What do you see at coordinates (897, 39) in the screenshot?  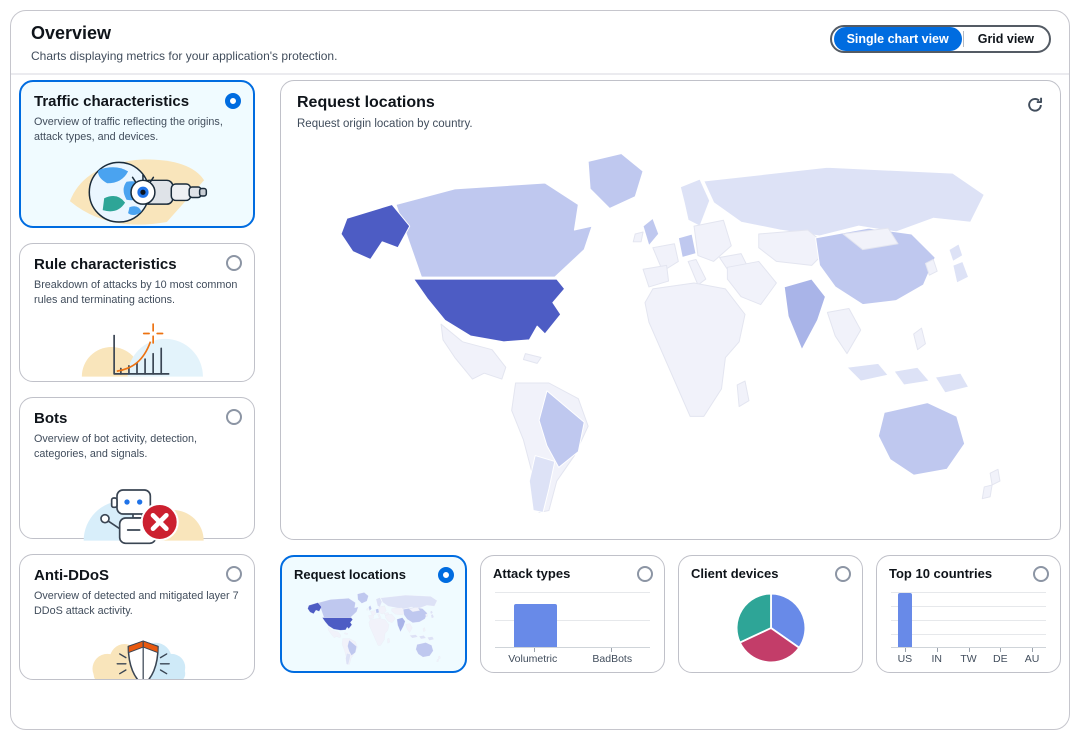 I see `single-chart-view-button: Single chart view` at bounding box center [897, 39].